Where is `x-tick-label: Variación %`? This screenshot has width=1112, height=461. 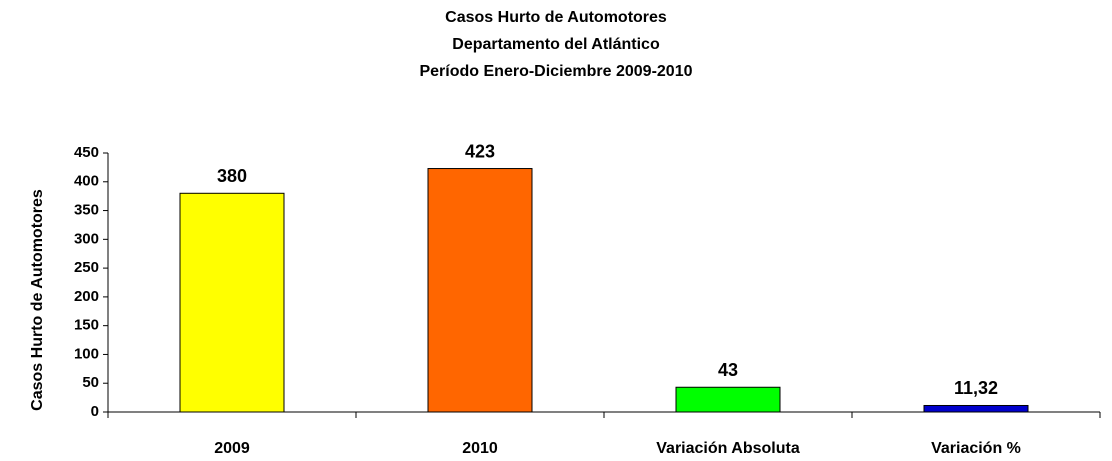 x-tick-label: Variación % is located at coordinates (976, 448).